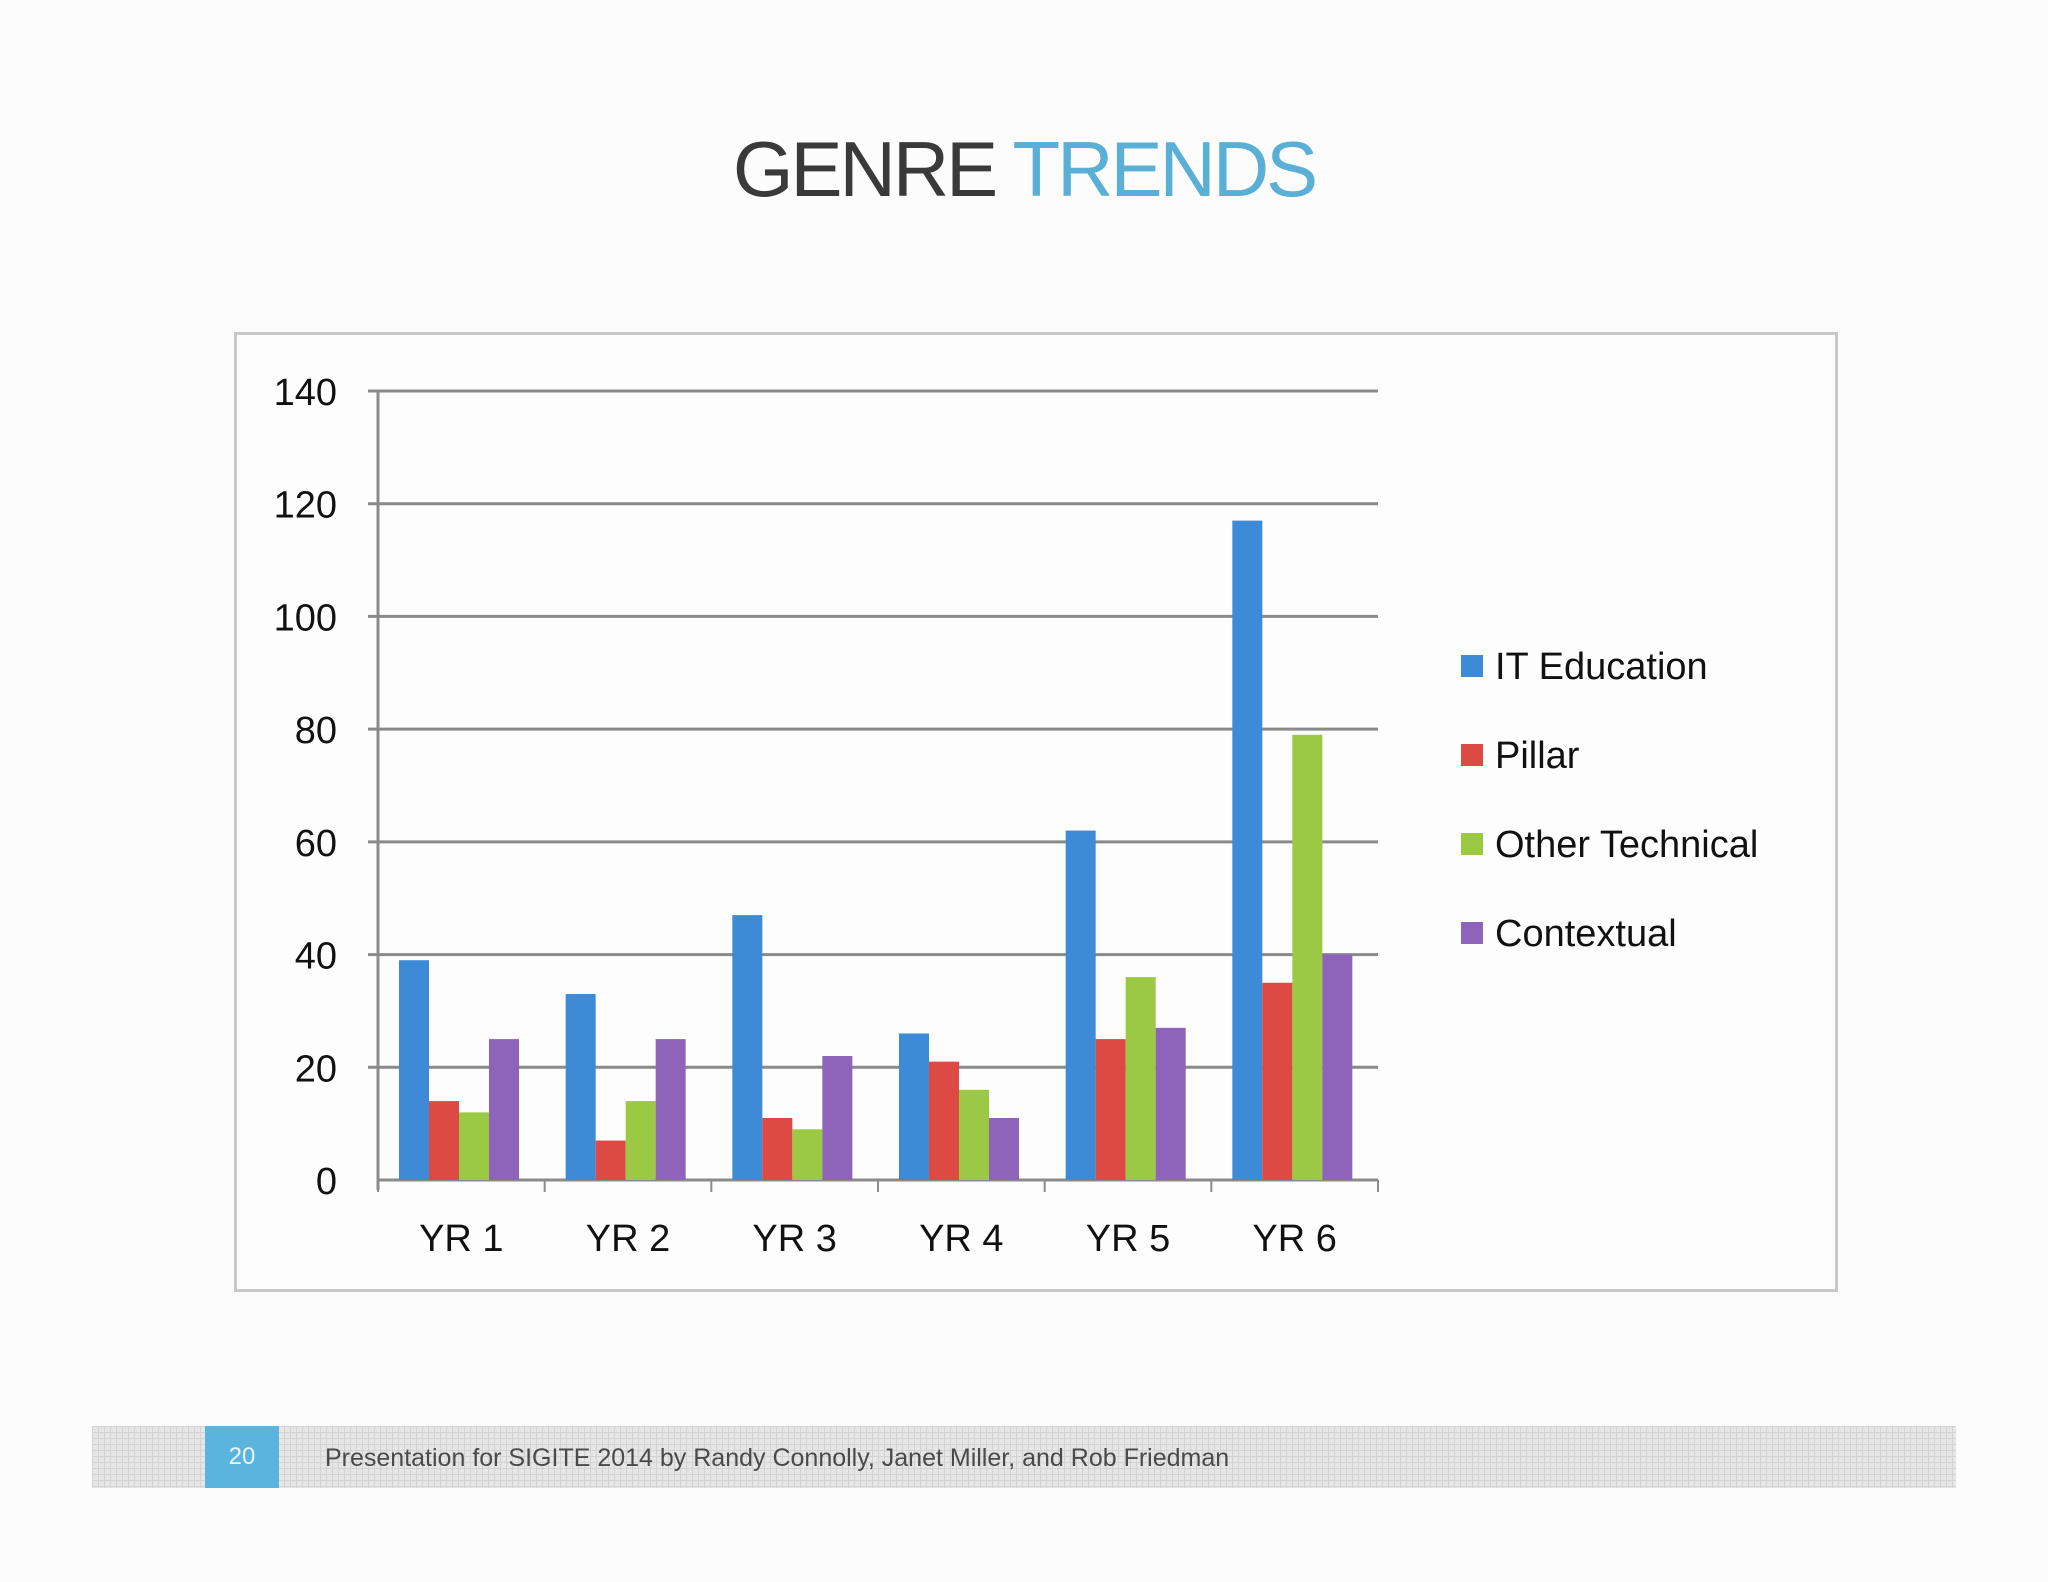 The height and width of the screenshot is (1582, 2048). I want to click on x-tick-label: YR 3, so click(794, 1239).